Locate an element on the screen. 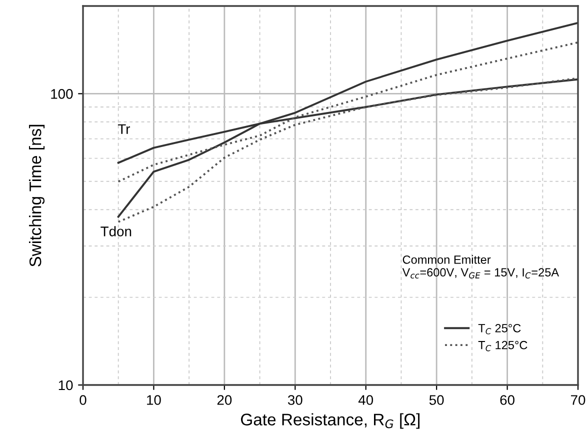 The image size is (588, 448). x-tick-label: 10 is located at coordinates (154, 400).